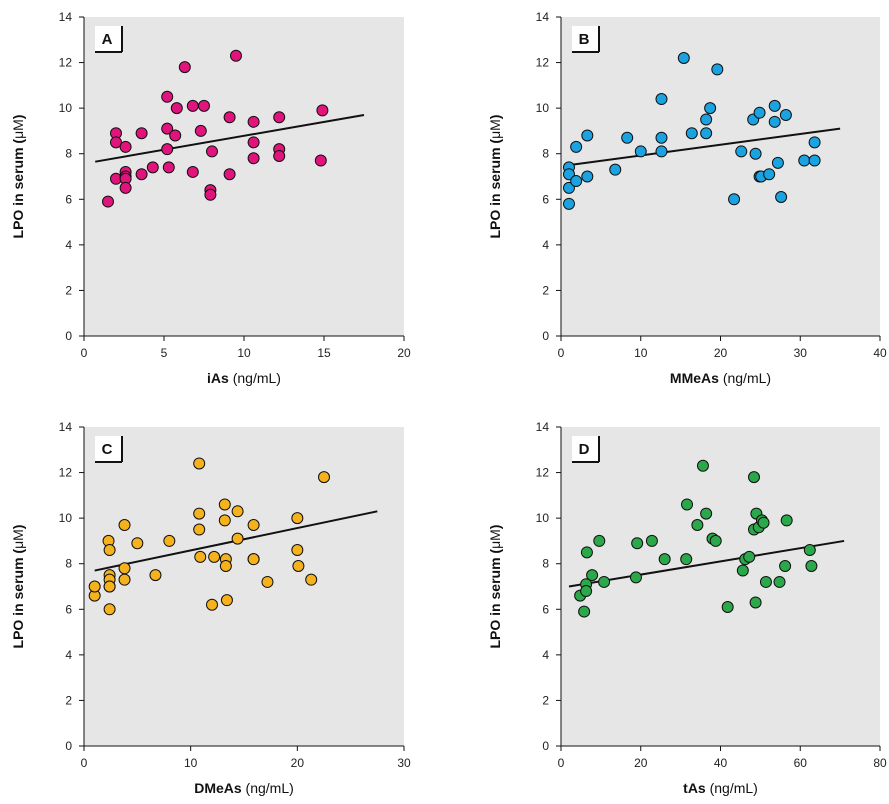  Describe the element at coordinates (107, 39) in the screenshot. I see `panel-label: A` at that location.